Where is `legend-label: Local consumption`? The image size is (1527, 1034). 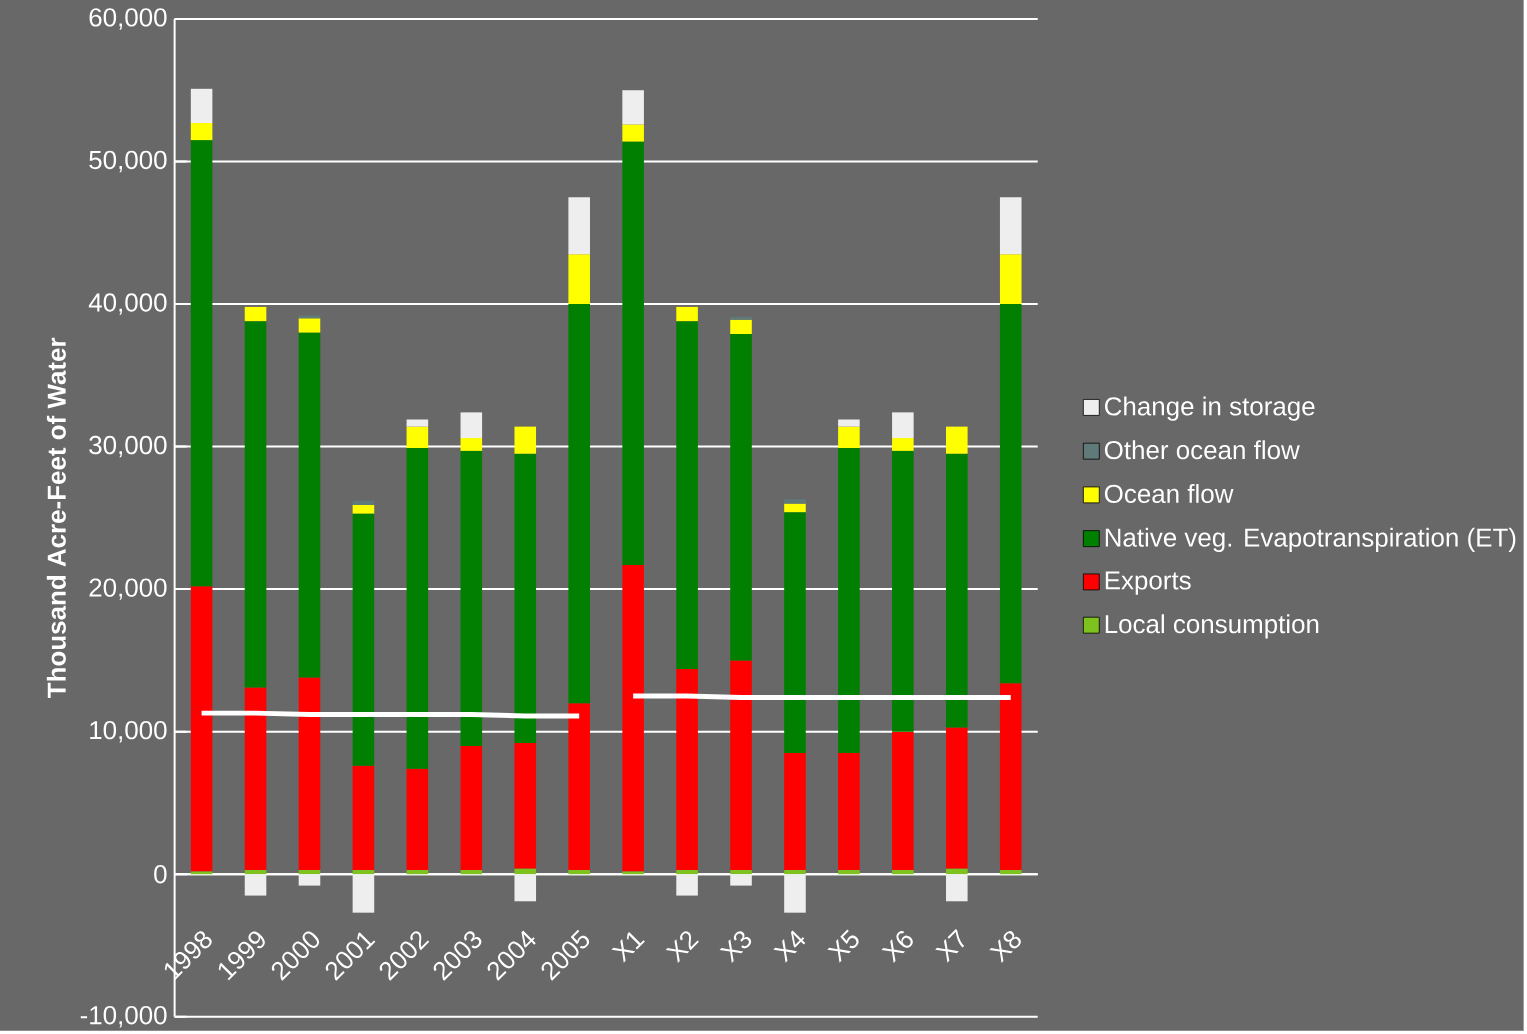
legend-label: Local consumption is located at coordinates (1212, 626).